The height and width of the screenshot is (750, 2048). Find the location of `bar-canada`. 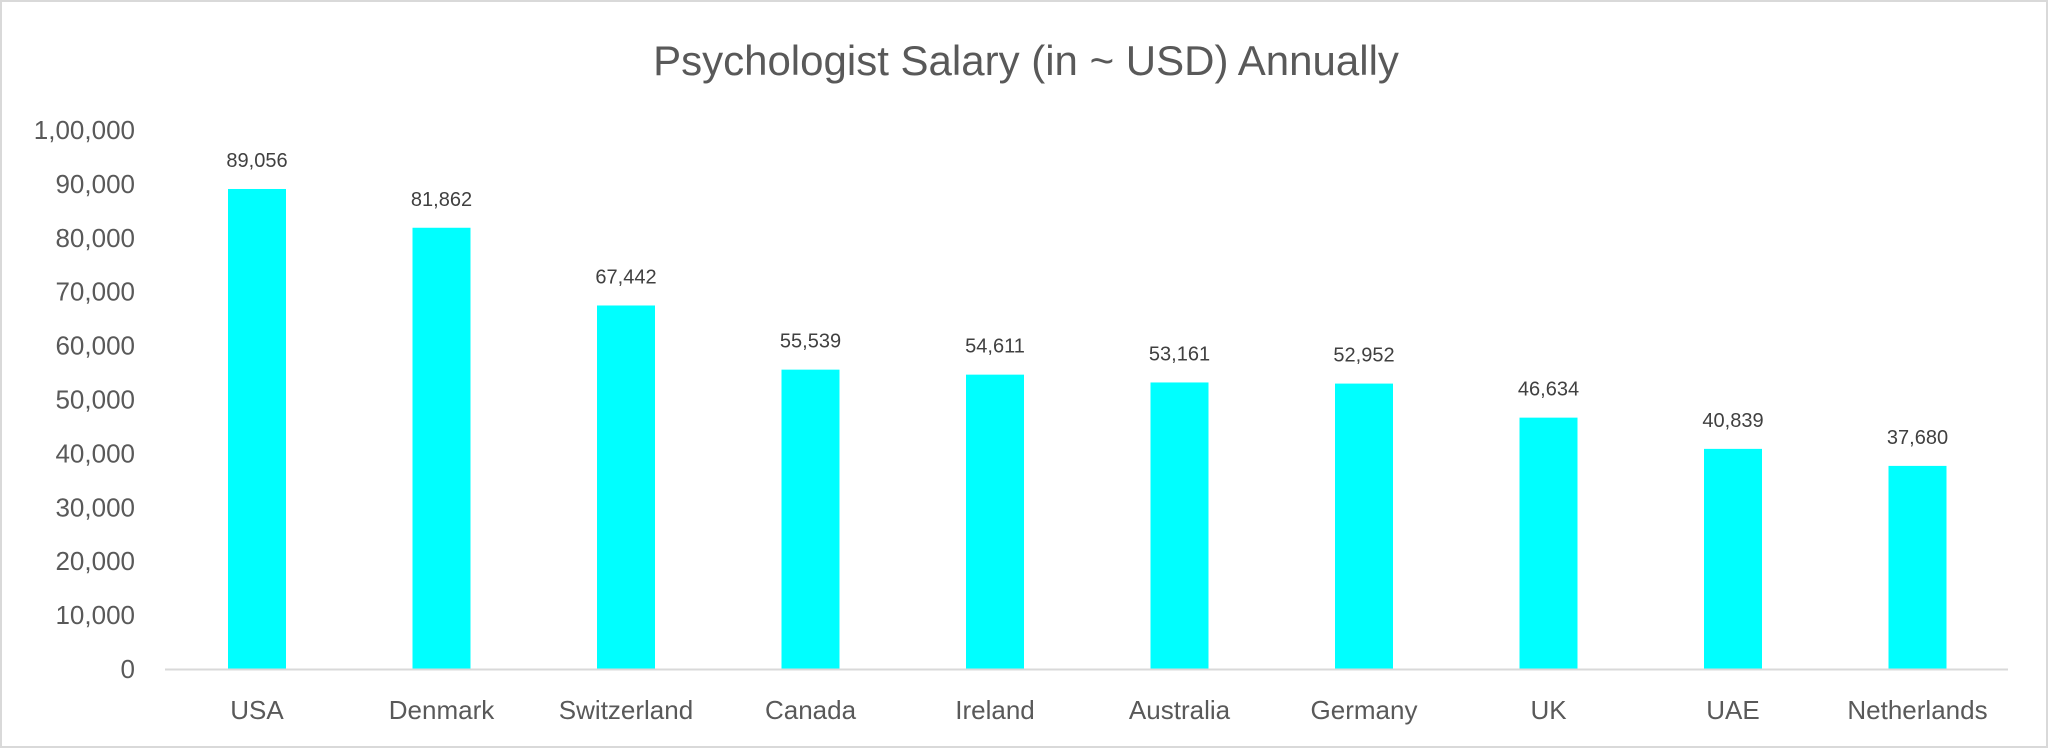

bar-canada is located at coordinates (810, 519).